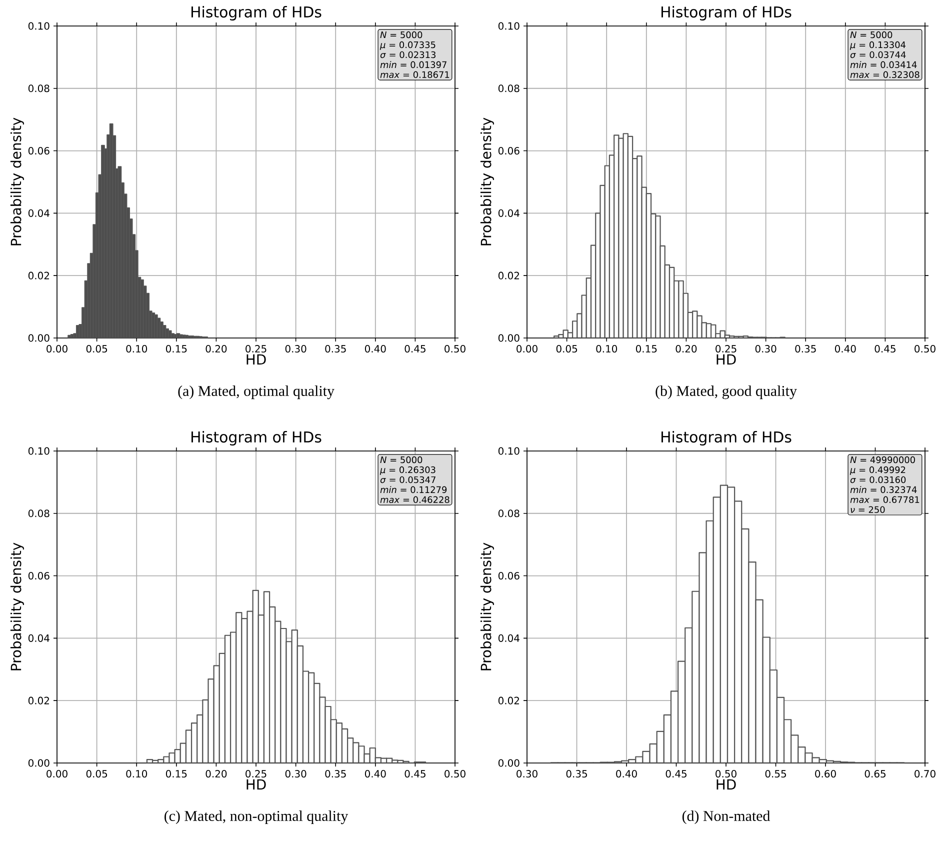 The width and height of the screenshot is (944, 841). I want to click on annotation: ν = 250, so click(867, 509).